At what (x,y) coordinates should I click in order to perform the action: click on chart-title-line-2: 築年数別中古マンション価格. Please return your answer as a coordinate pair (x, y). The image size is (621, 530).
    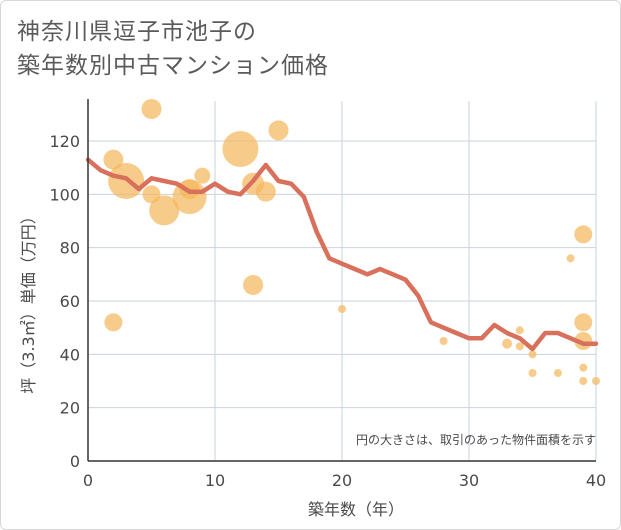
    Looking at the image, I should click on (173, 66).